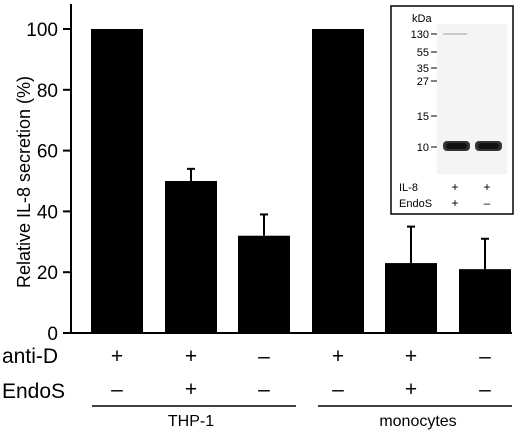  What do you see at coordinates (47, 152) in the screenshot?
I see `y-tick-label: 60` at bounding box center [47, 152].